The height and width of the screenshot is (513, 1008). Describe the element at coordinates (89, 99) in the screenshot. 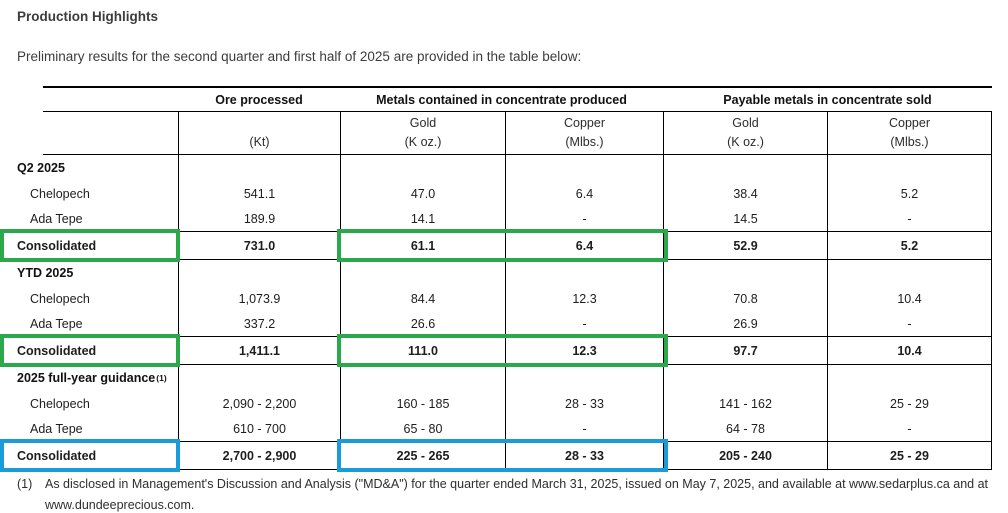

I see `corner-spacer-cell` at that location.